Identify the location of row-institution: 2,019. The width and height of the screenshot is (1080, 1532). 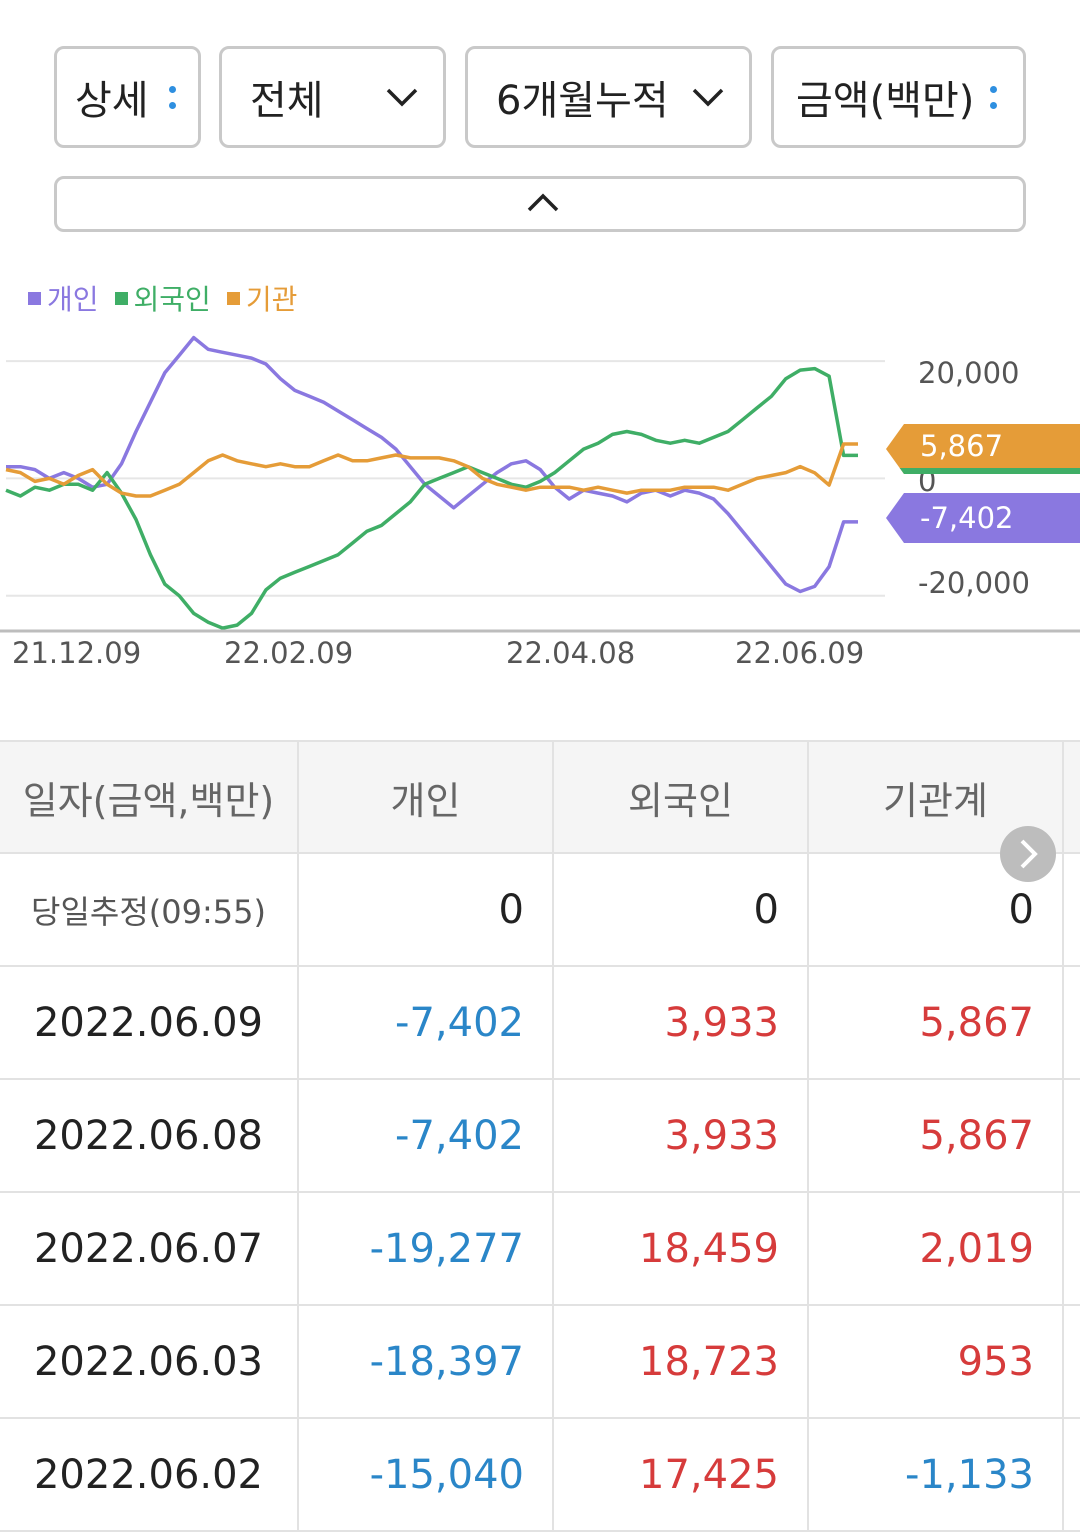
(936, 1248).